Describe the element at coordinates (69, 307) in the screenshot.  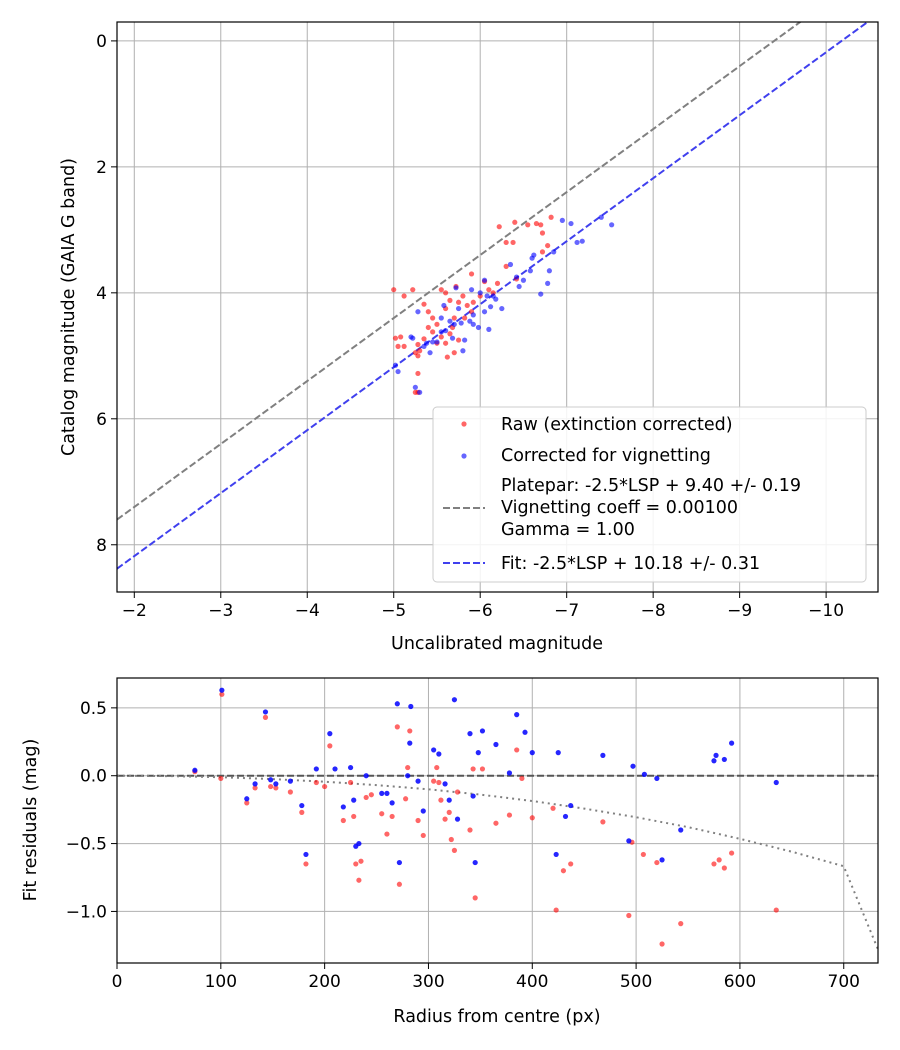
I see `top-y-axis-label: Catalog magnitude (GAIA G band)` at that location.